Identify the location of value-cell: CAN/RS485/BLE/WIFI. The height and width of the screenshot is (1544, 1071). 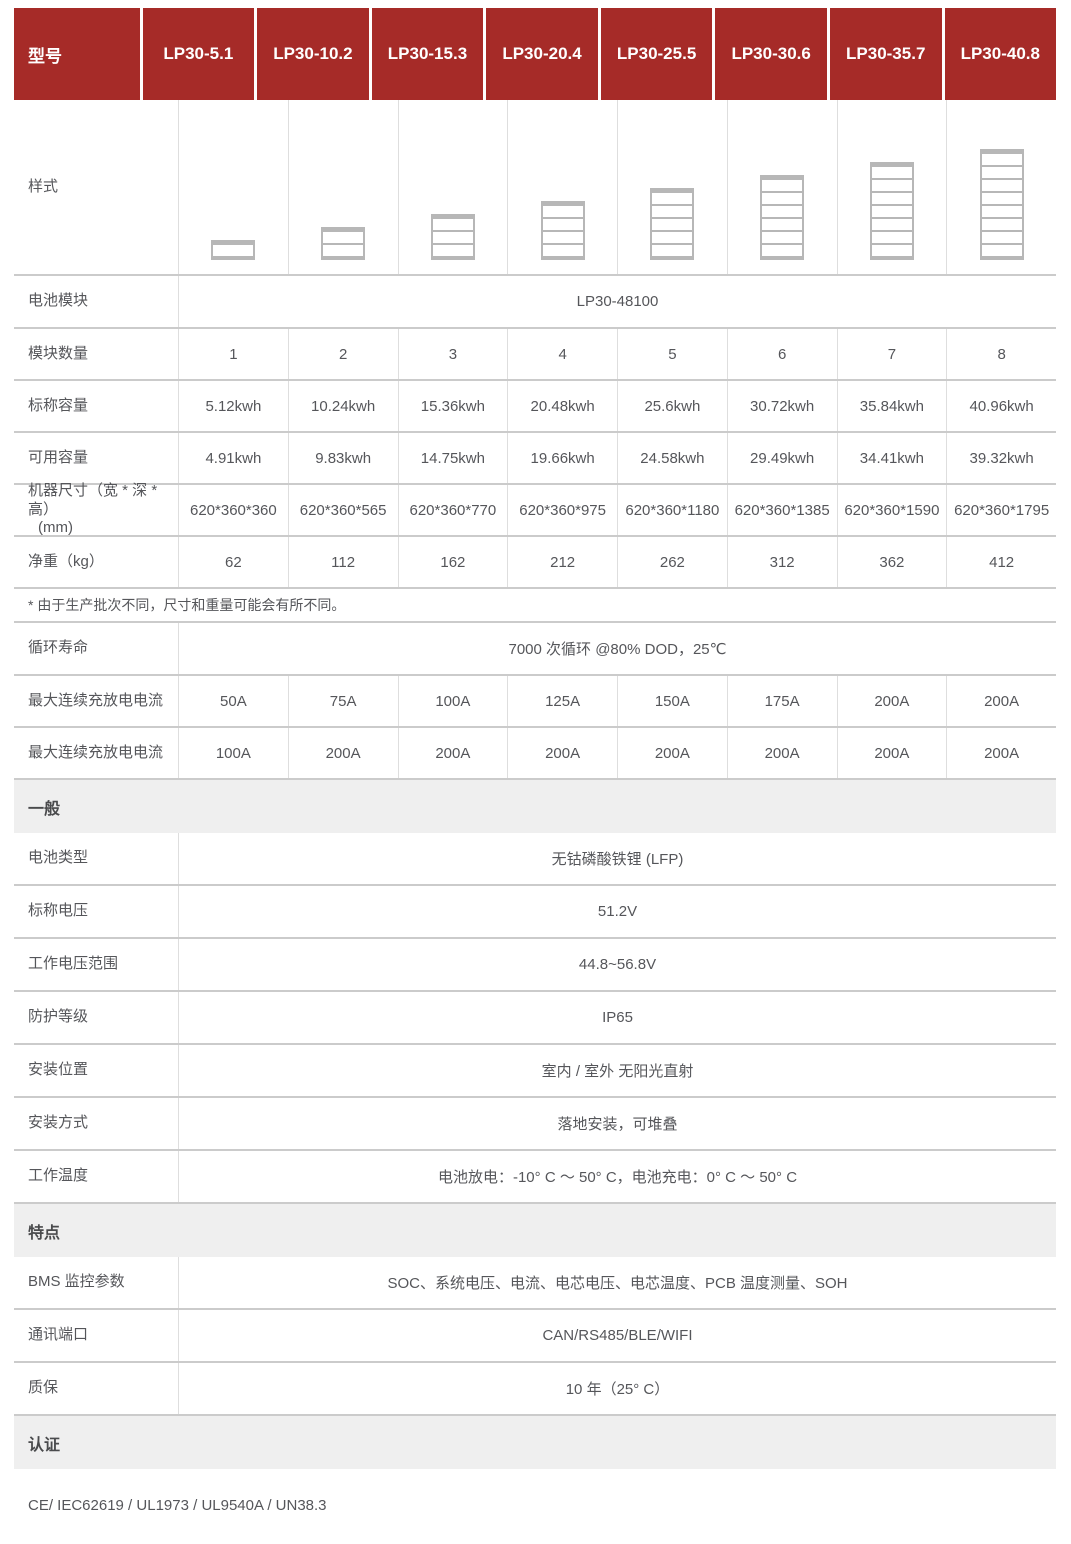
(617, 1335).